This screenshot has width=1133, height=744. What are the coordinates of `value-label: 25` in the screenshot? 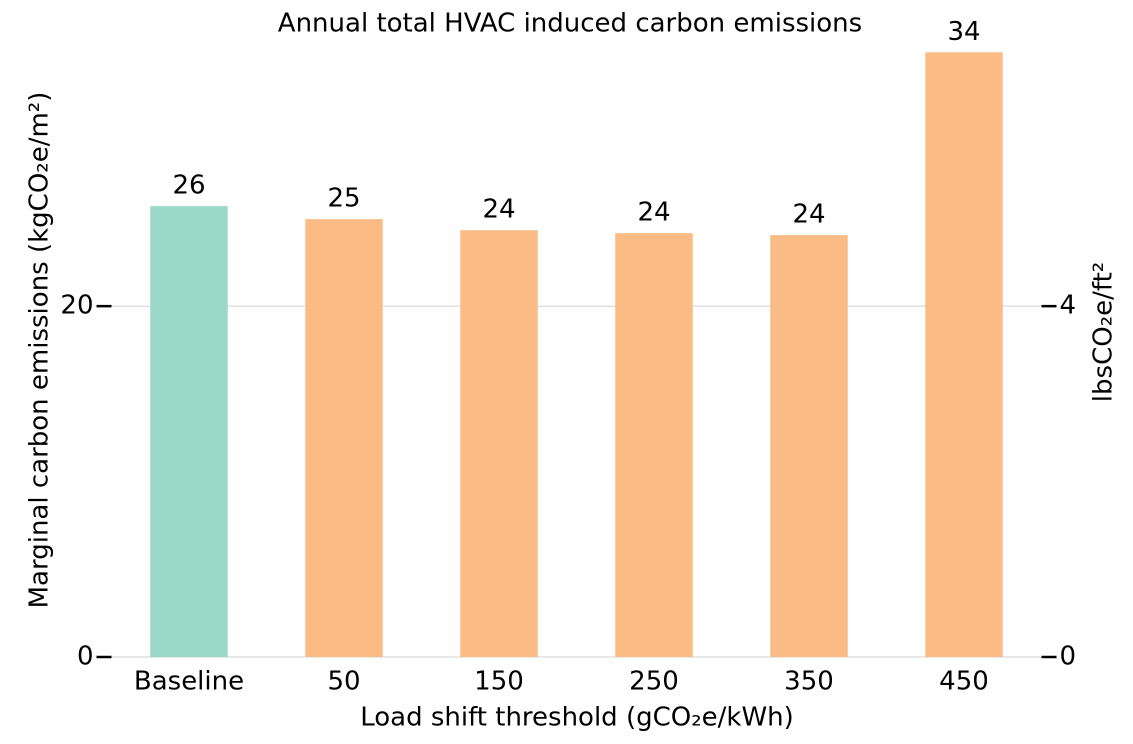 It's located at (343, 199).